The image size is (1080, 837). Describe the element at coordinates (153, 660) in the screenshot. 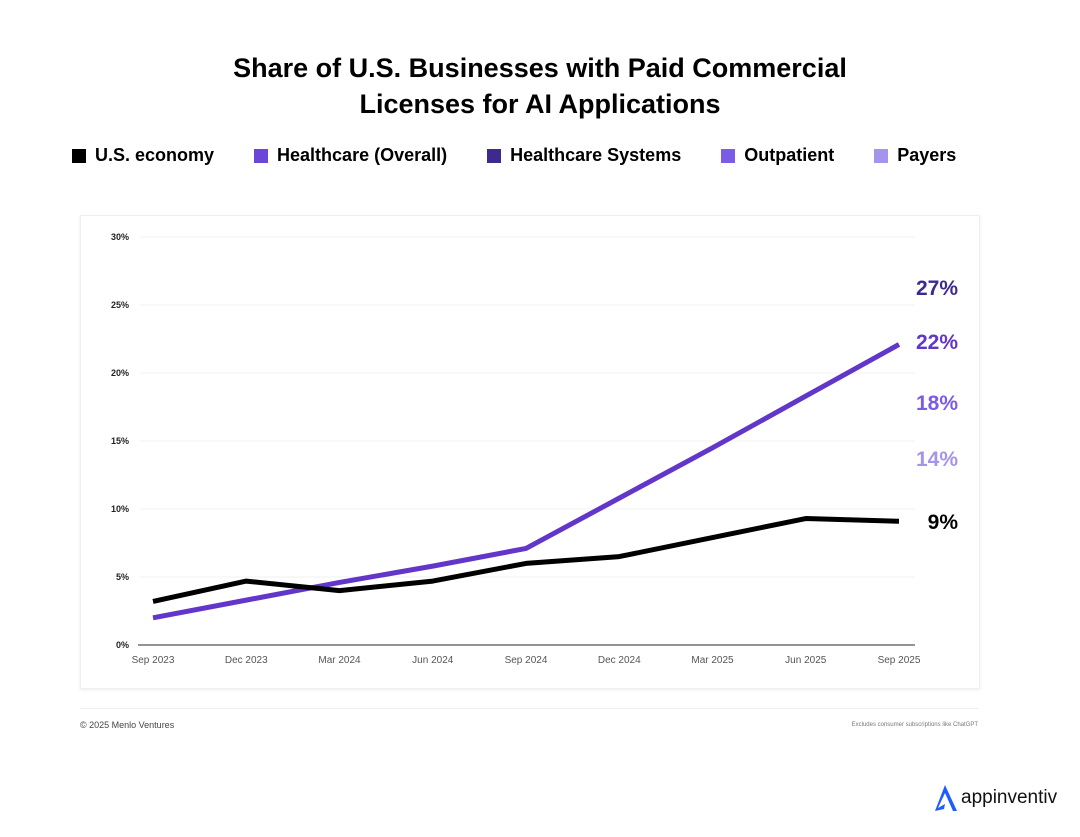

I see `x-tick-label: Sep 2023` at that location.